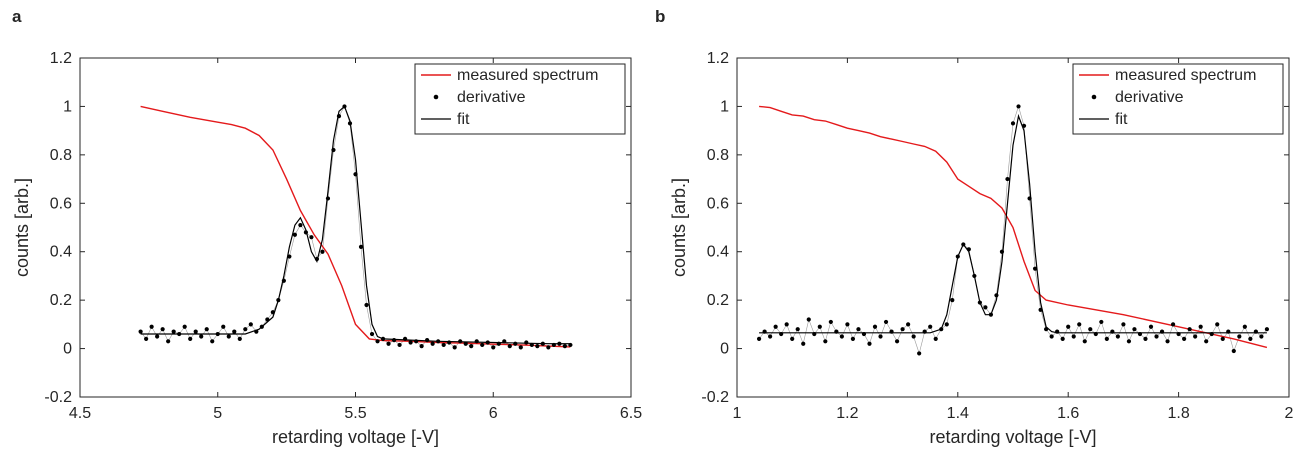  Describe the element at coordinates (958, 413) in the screenshot. I see `x-tick-label: 1.4` at that location.